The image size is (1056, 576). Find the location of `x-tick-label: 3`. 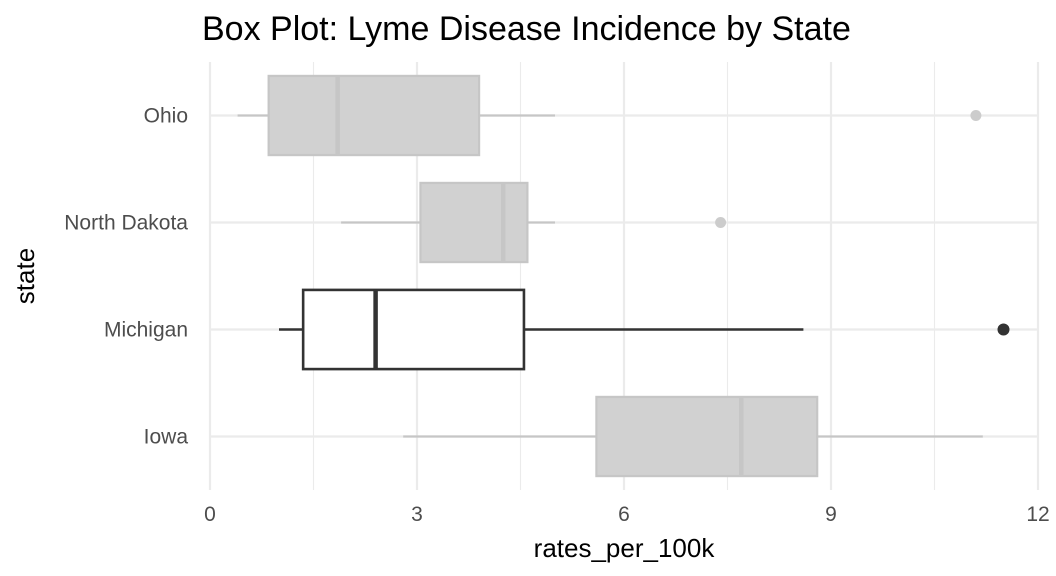

x-tick-label: 3 is located at coordinates (417, 514).